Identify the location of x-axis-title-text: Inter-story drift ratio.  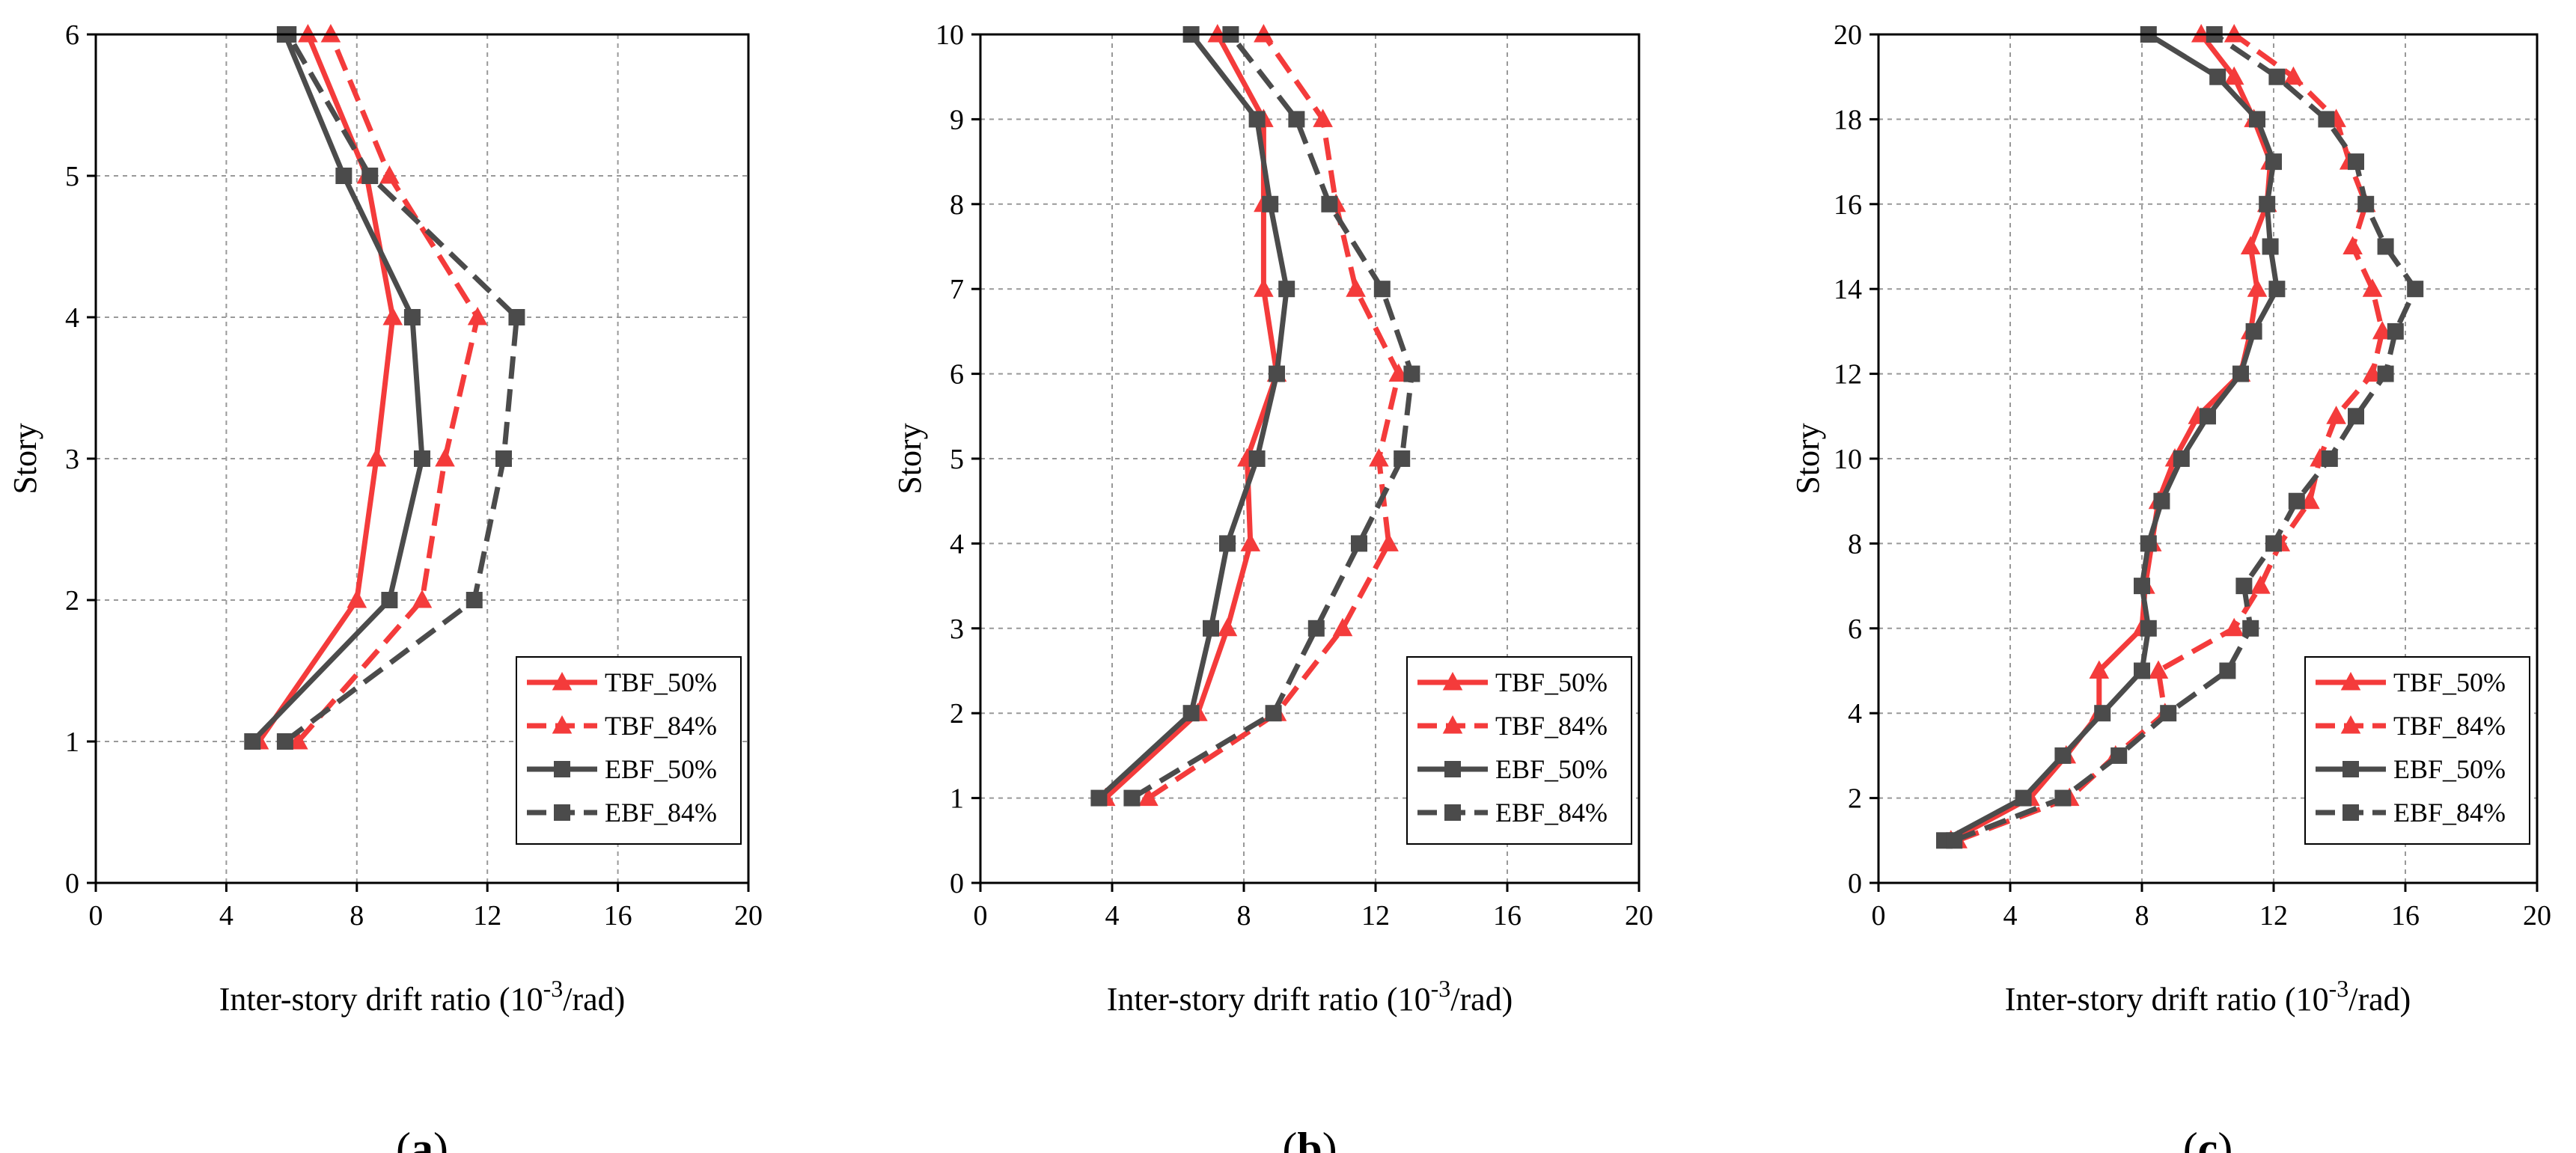
(359, 999).